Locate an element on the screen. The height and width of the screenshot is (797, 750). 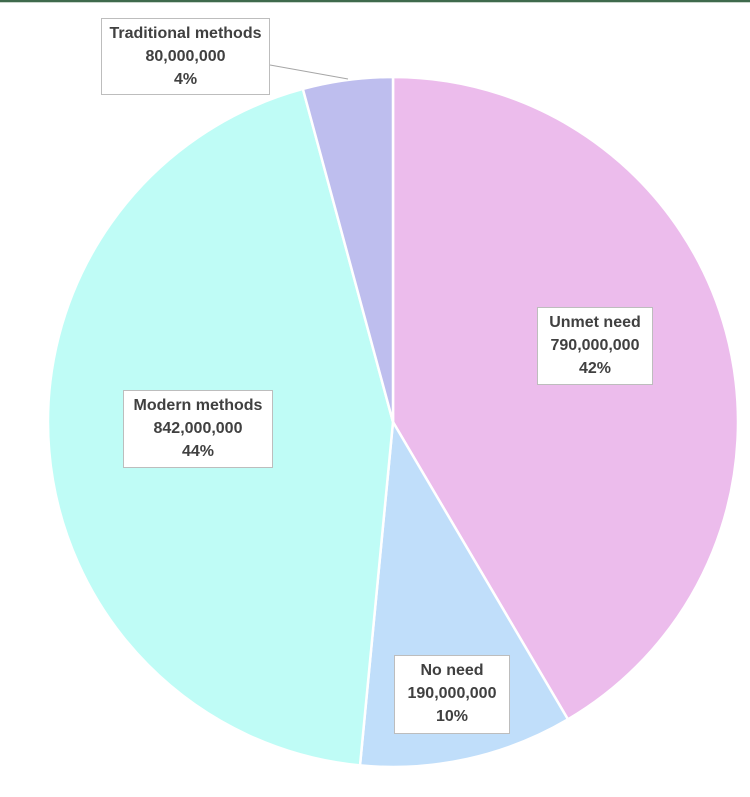
slice-traditional-methods is located at coordinates (348, 249).